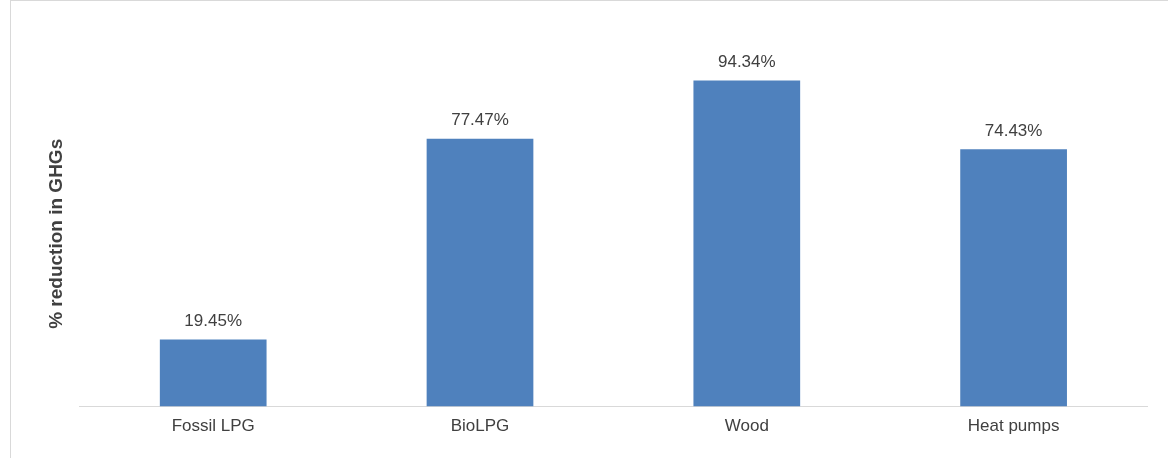 Image resolution: width=1168 pixels, height=458 pixels. I want to click on x-tick-label: Fossil LPG, so click(213, 426).